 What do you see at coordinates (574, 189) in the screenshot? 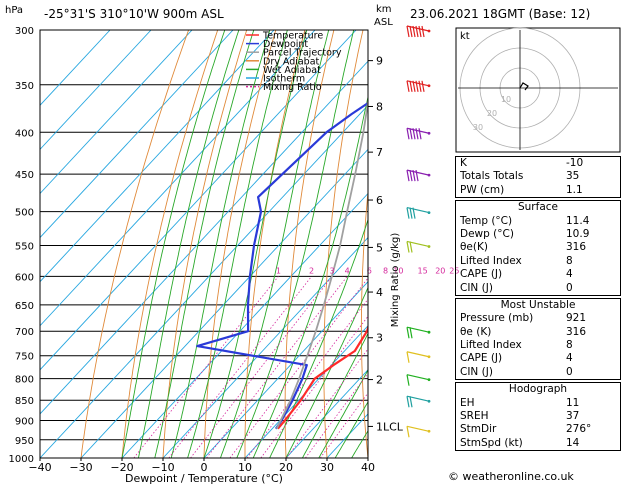
I see `stat-value: 1.1` at bounding box center [574, 189].